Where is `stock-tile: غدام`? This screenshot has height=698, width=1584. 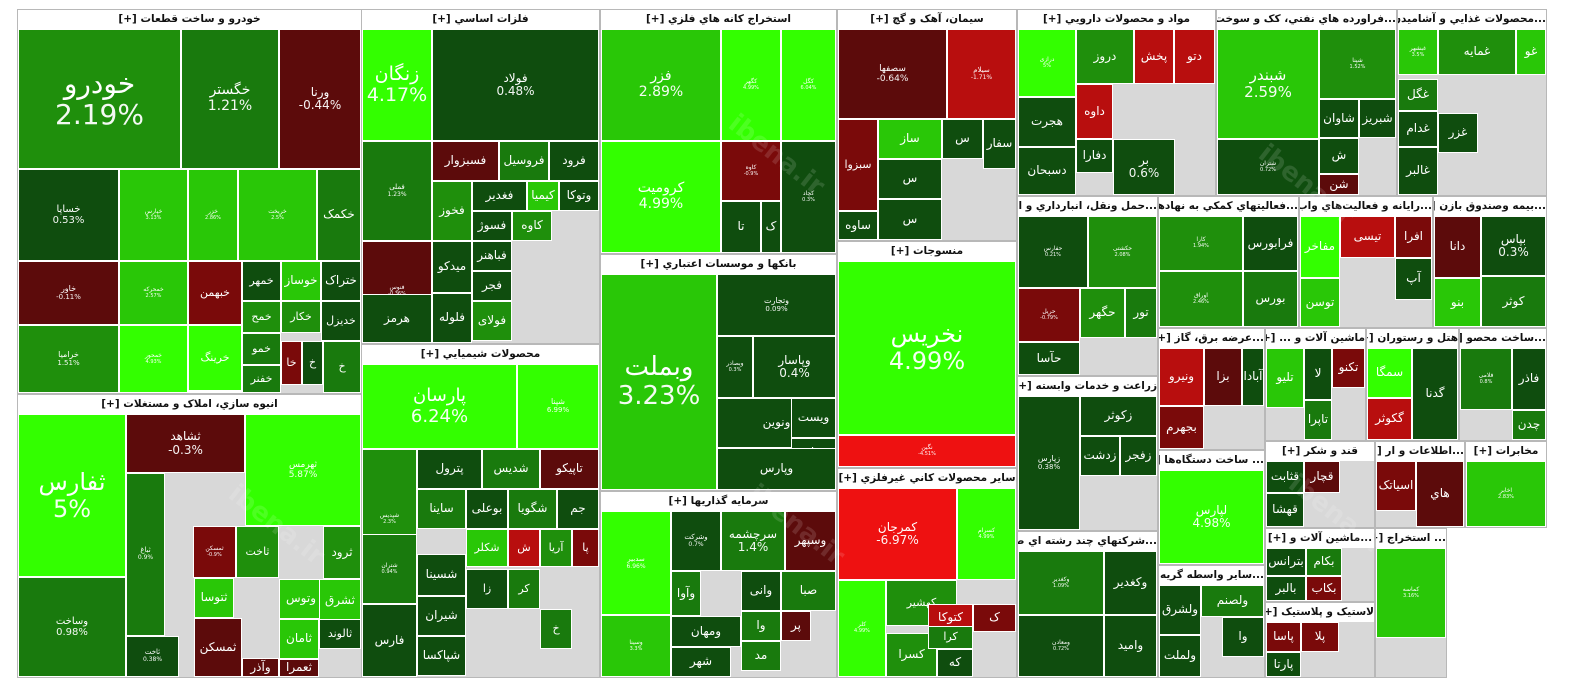 stock-tile: غدام is located at coordinates (1418, 129).